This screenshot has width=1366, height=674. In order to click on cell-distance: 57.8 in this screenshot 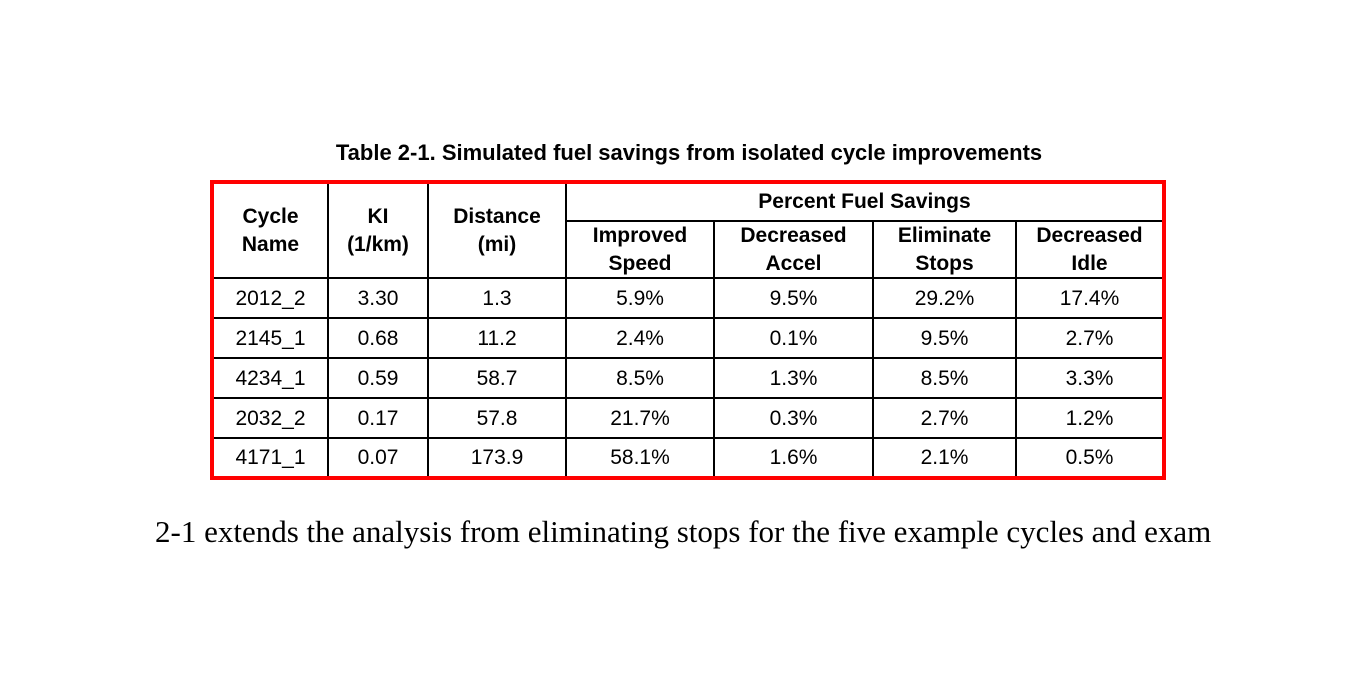, I will do `click(497, 418)`.